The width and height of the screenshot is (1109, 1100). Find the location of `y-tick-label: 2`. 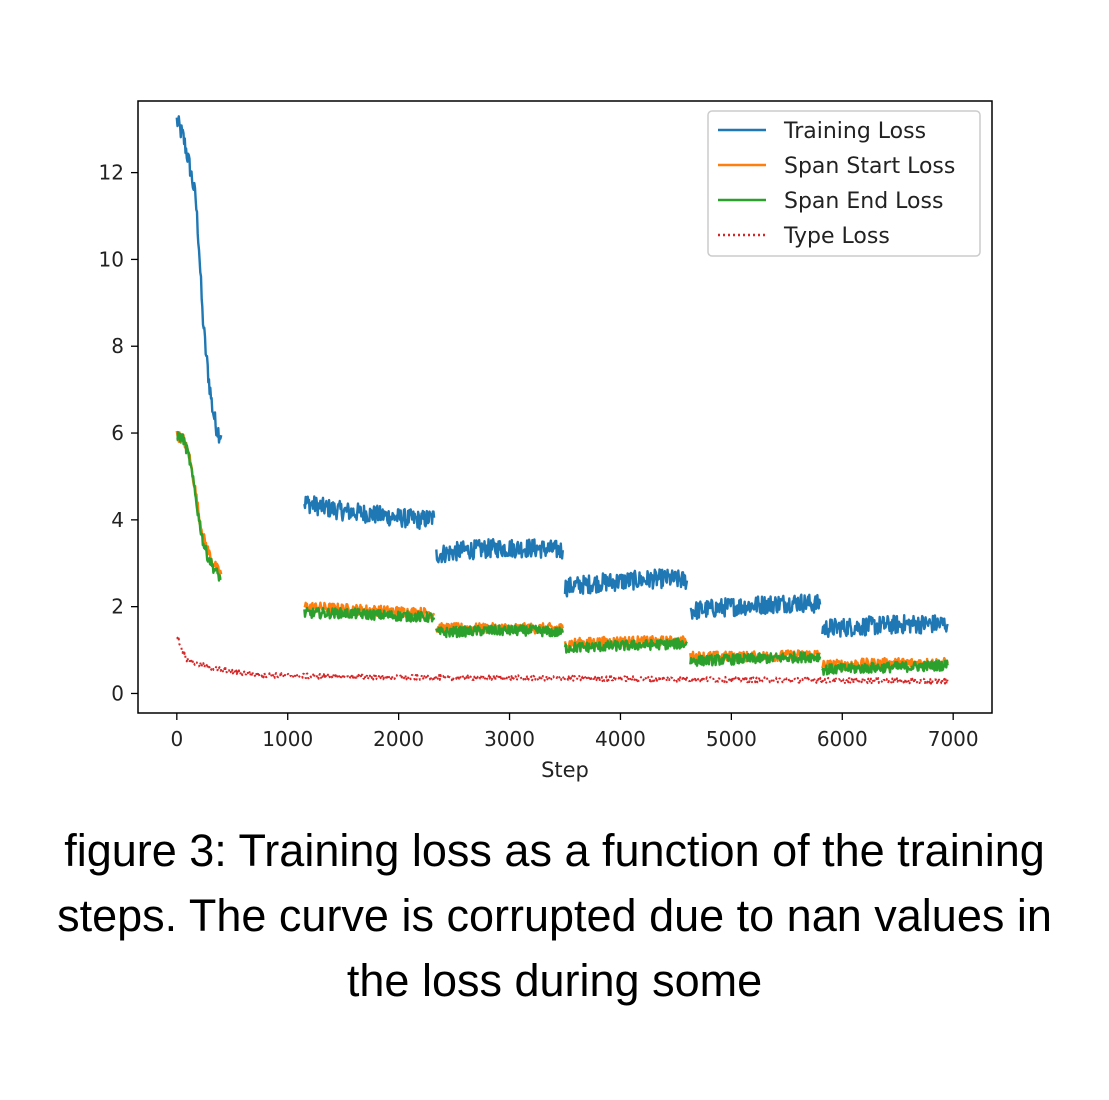

y-tick-label: 2 is located at coordinates (117, 607).